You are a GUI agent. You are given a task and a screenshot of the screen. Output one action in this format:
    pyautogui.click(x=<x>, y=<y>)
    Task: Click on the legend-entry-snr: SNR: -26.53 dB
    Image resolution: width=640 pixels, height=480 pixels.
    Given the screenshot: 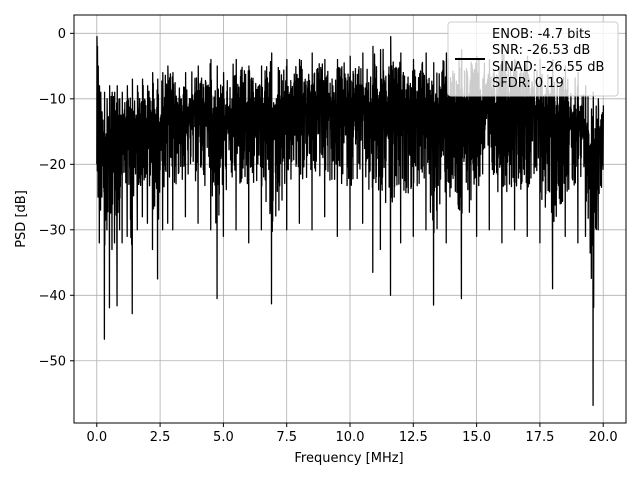 What is the action you would take?
    pyautogui.click(x=541, y=50)
    